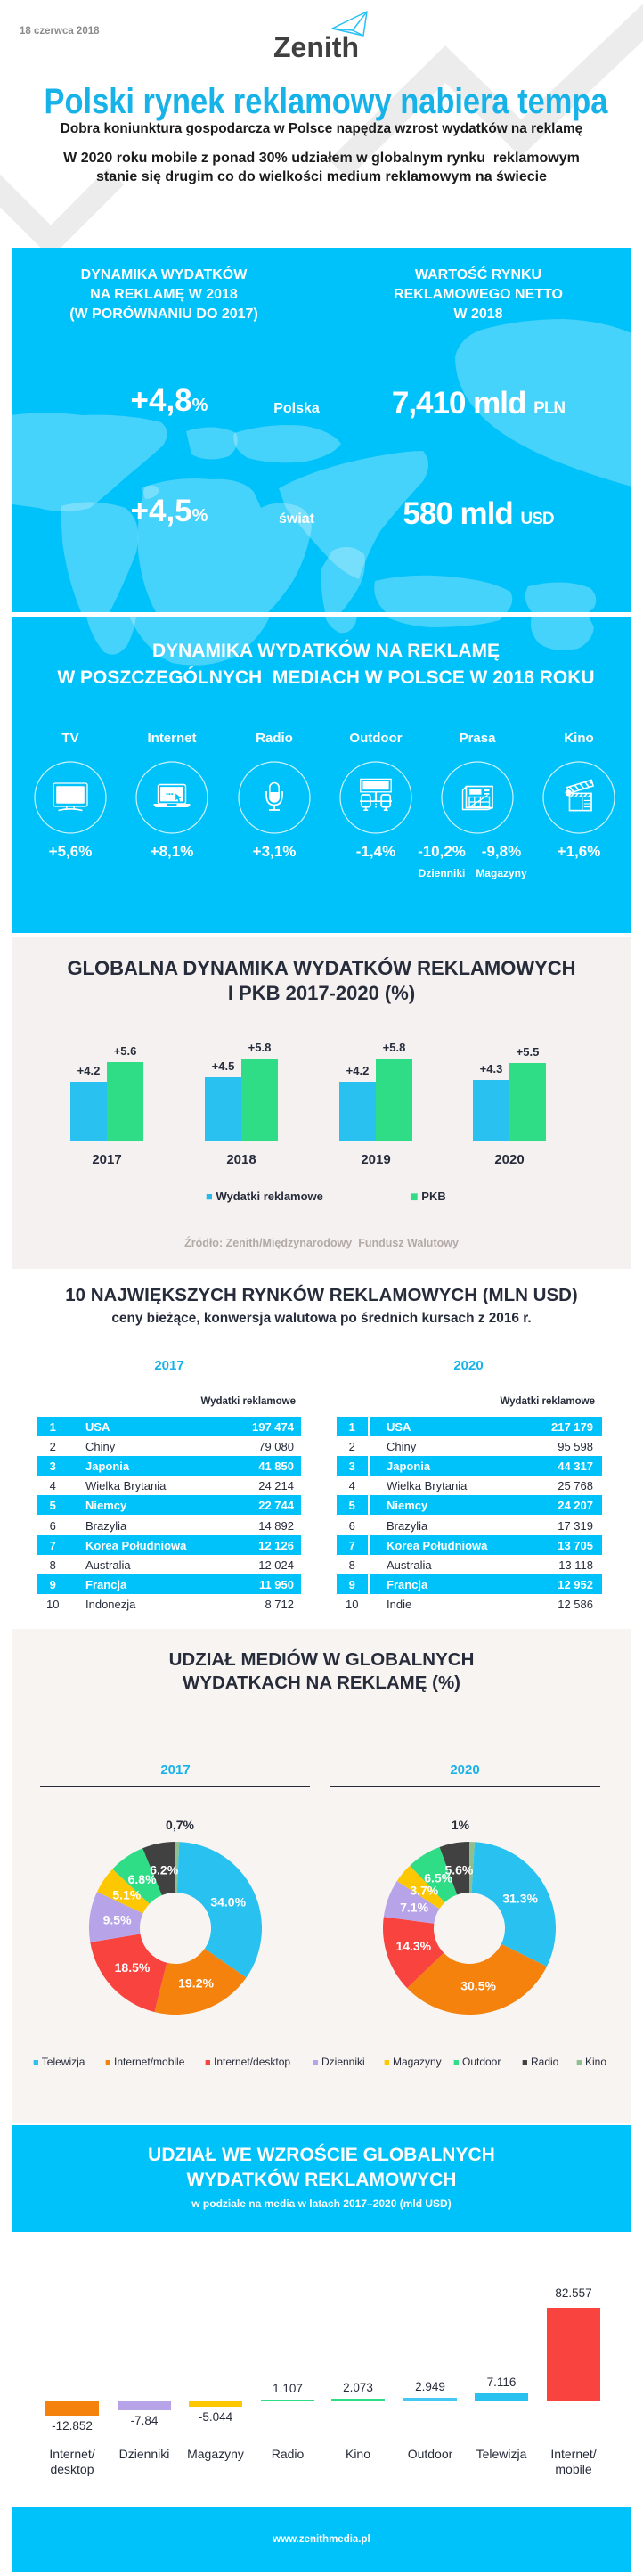 This screenshot has width=643, height=2576. I want to click on svg-text: 34.0%, so click(228, 1901).